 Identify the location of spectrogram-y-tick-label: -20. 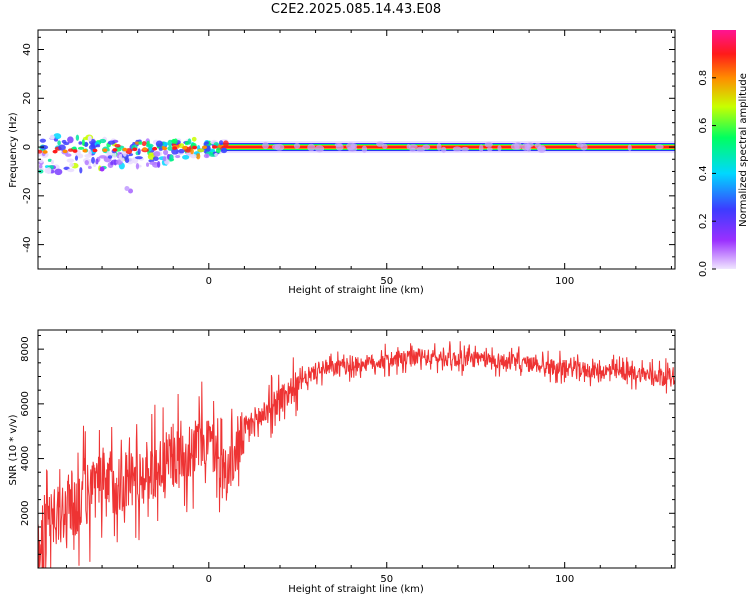
(27, 196).